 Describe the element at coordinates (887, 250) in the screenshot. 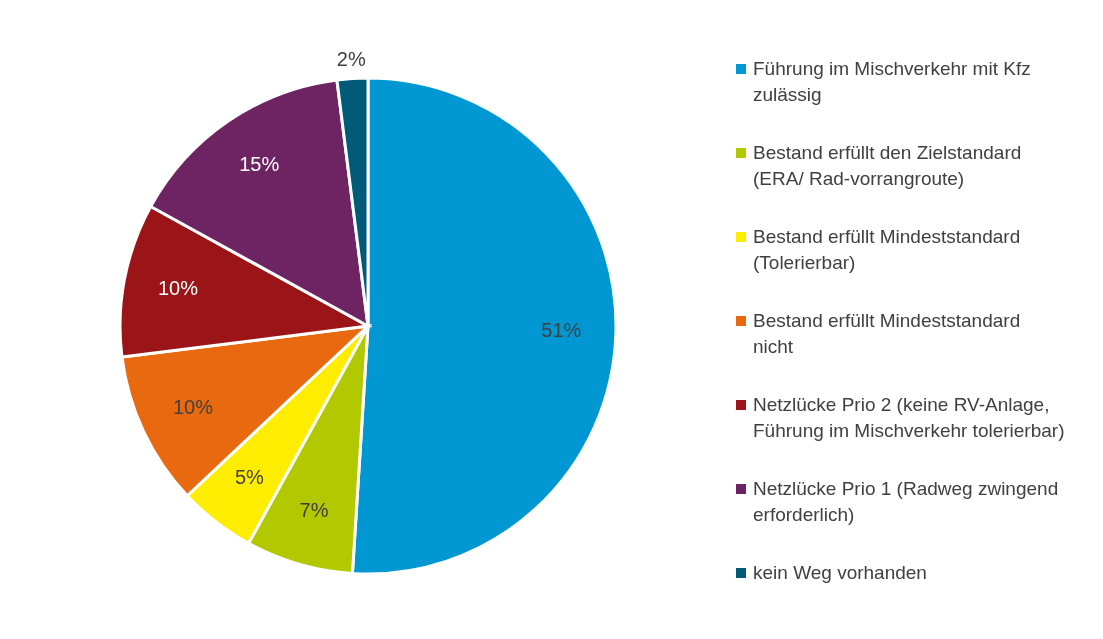

I see `legend-label: Bestand erfüllt Mindeststandard (Tolerierbar)` at that location.